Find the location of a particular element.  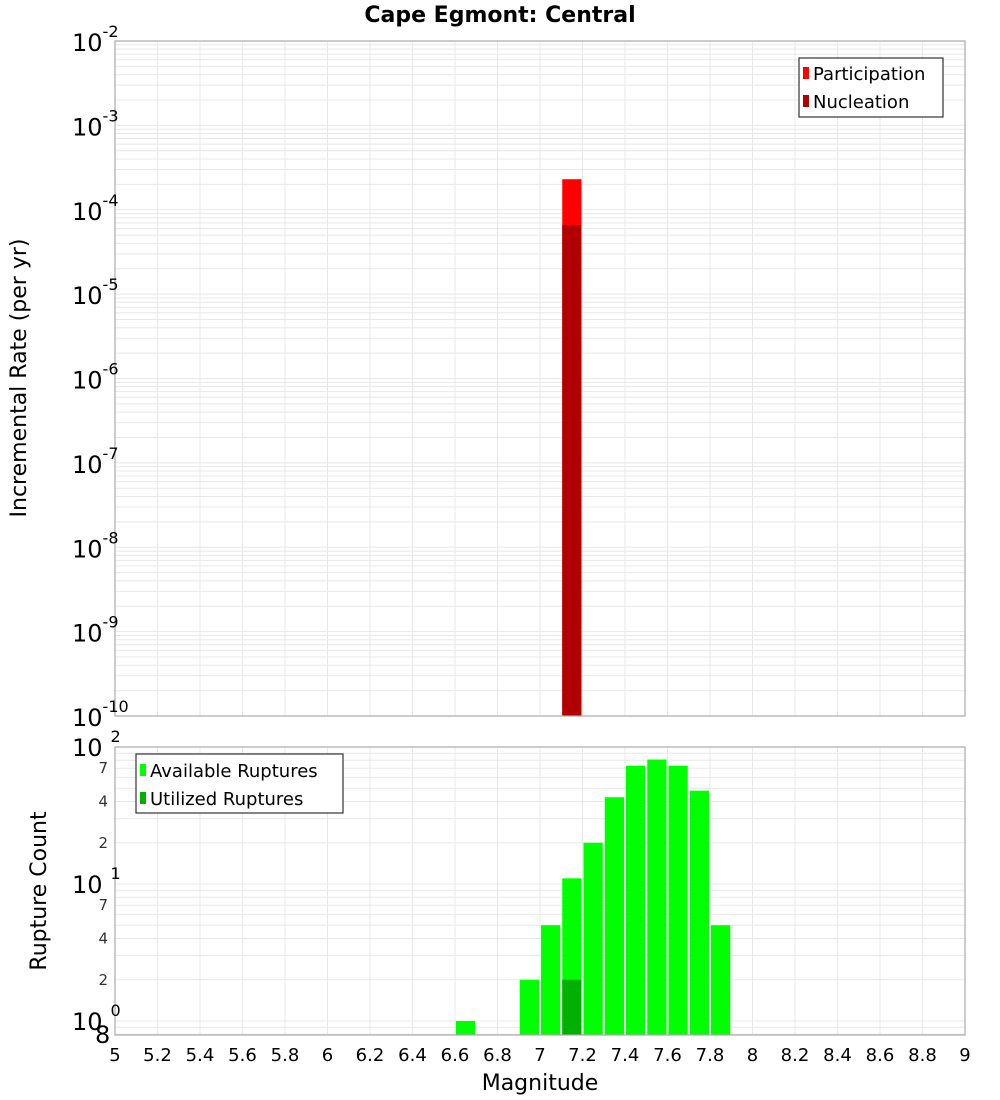

top-y-axis-ticks: 10⁻² 10⁻³ 10⁻⁴ 10⁻⁵ 10⁻⁶ 10⁻⁷ 10⁻⁸ 10⁻⁹ 10⁻¹⁰ is located at coordinates (100, 377).